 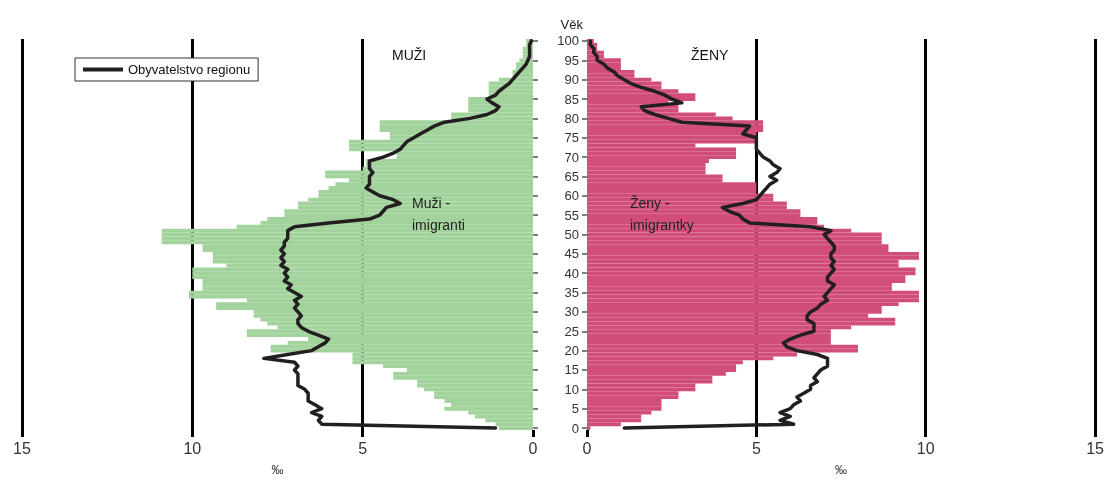 I want to click on y-tick-label: 85, so click(x=571, y=99).